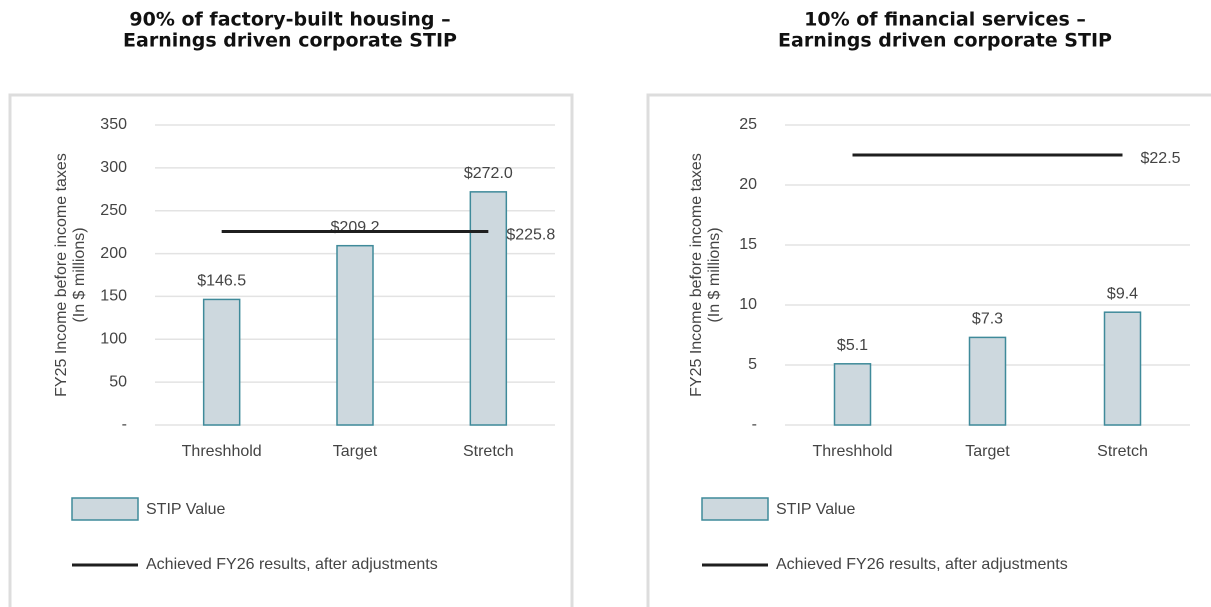  I want to click on y-tick-label: 150, so click(113, 296).